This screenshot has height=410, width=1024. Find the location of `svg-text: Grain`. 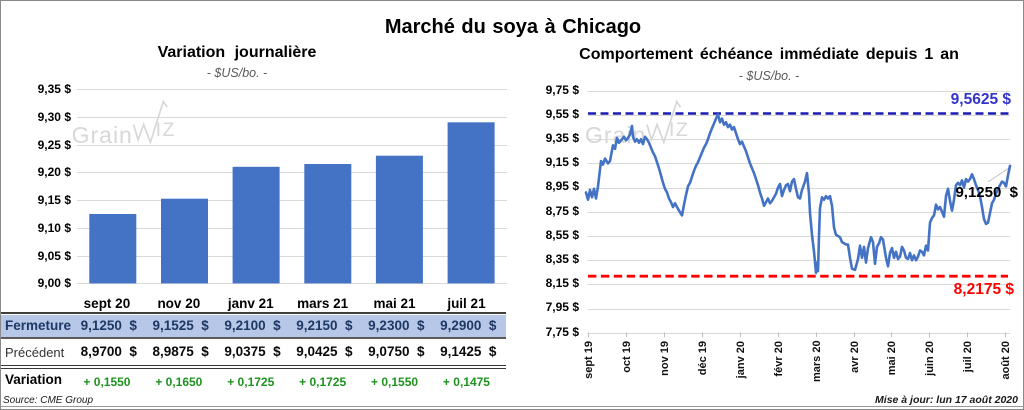

svg-text: Grain is located at coordinates (102, 135).